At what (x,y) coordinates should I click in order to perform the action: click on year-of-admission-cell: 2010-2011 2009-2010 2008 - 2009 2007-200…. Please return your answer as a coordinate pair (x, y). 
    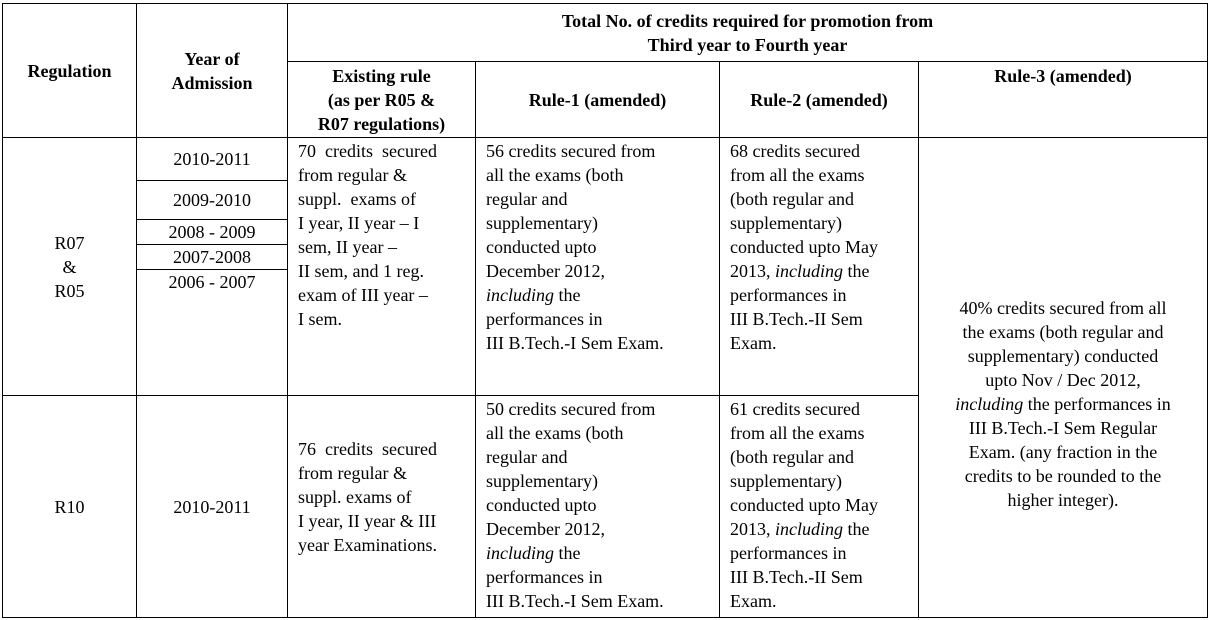
    Looking at the image, I should click on (212, 266).